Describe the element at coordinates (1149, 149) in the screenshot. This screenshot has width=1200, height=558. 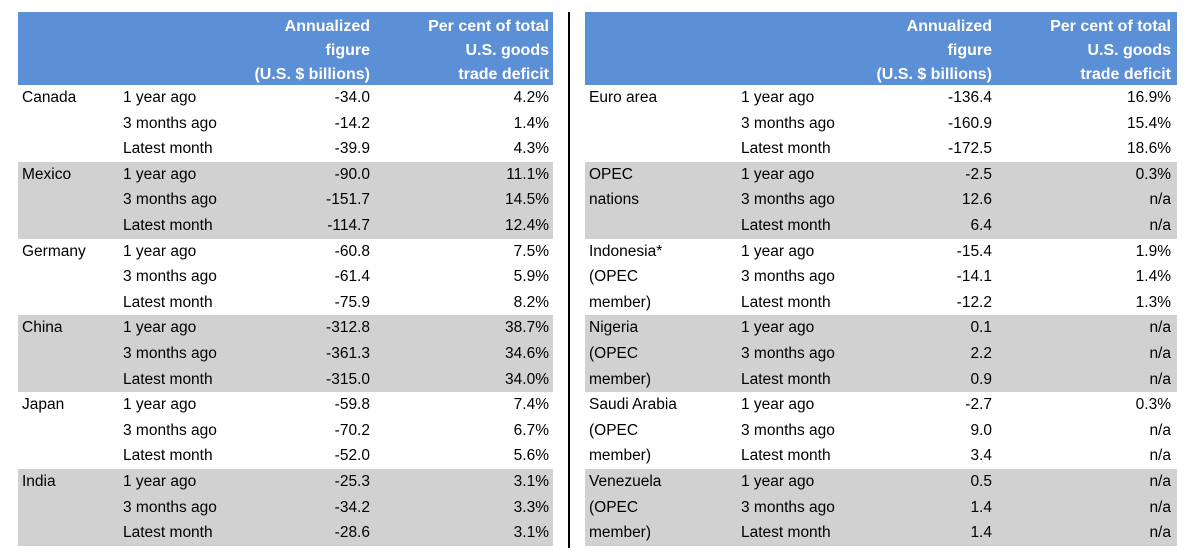
I see `percent-value: 18.6%` at that location.